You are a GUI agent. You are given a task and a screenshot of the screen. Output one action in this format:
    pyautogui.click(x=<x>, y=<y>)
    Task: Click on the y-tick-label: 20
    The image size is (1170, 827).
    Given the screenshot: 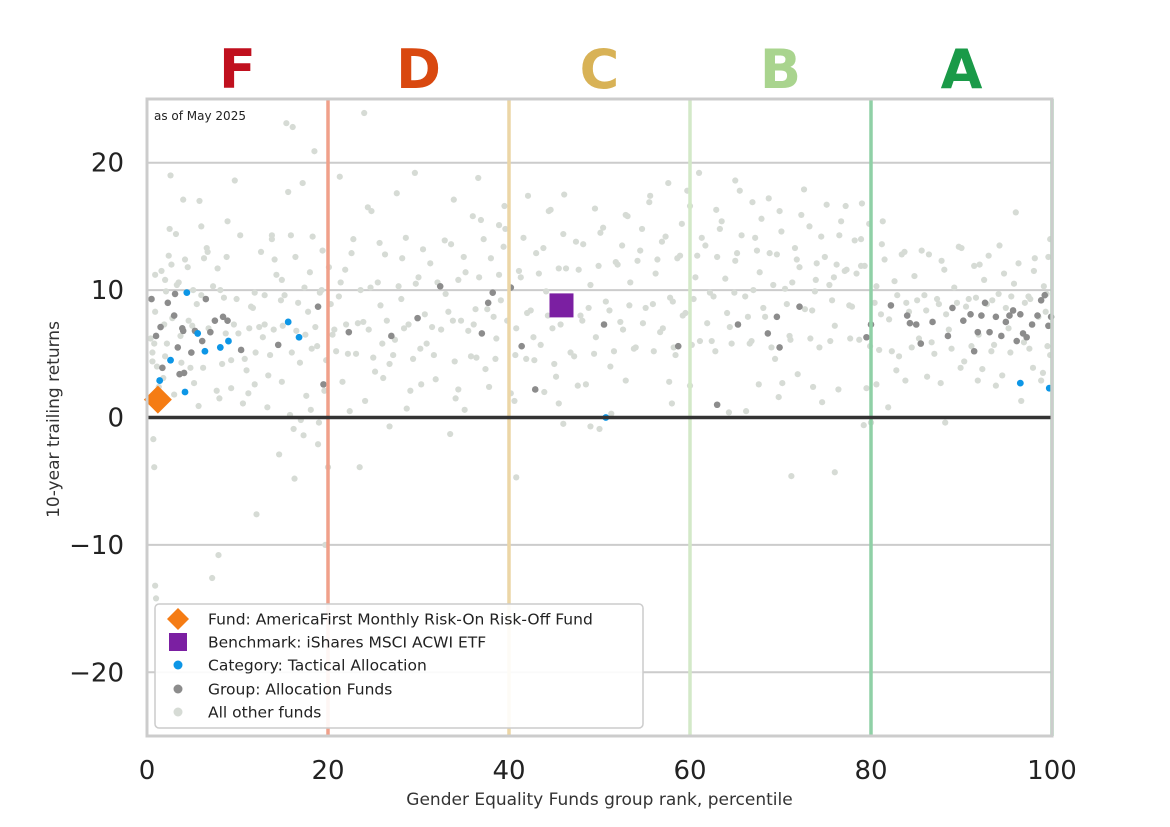 What is the action you would take?
    pyautogui.click(x=107, y=164)
    